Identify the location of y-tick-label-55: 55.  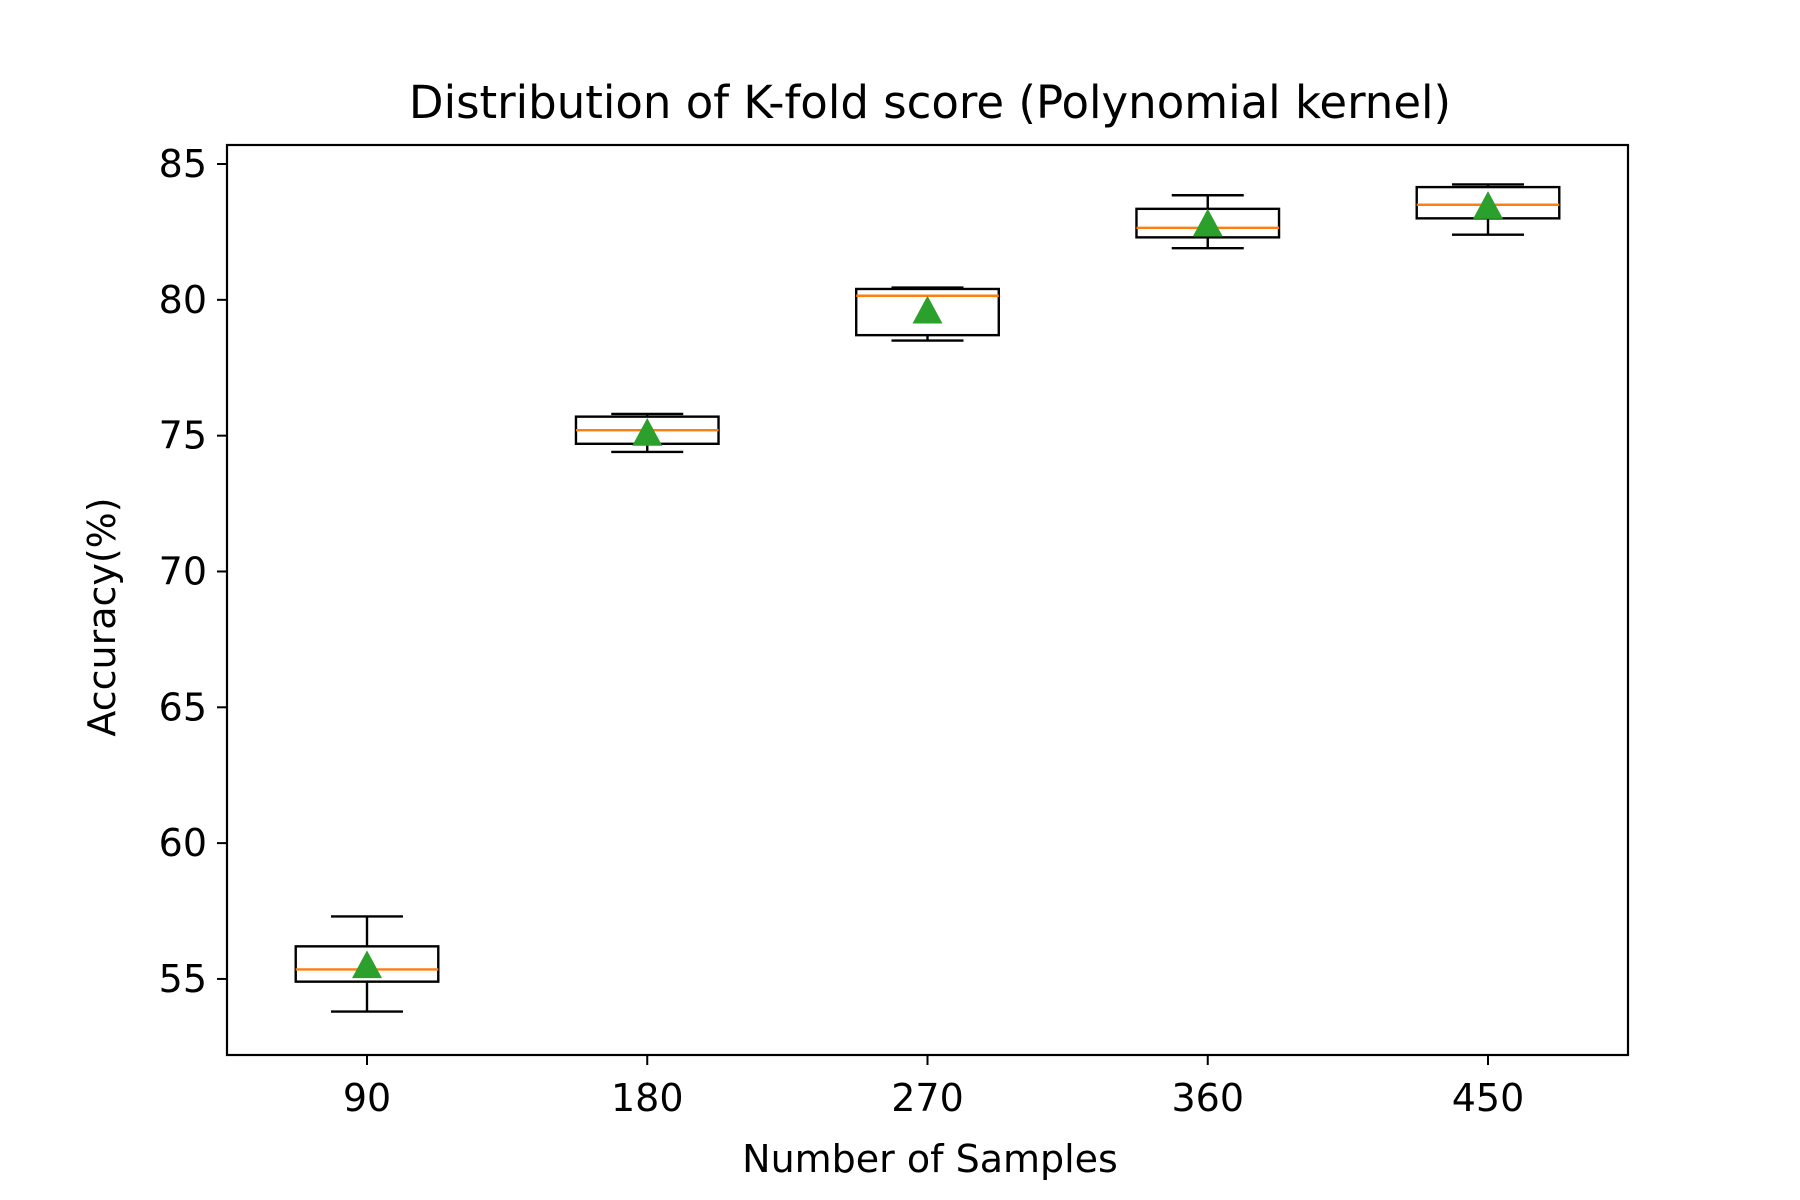
(183, 979).